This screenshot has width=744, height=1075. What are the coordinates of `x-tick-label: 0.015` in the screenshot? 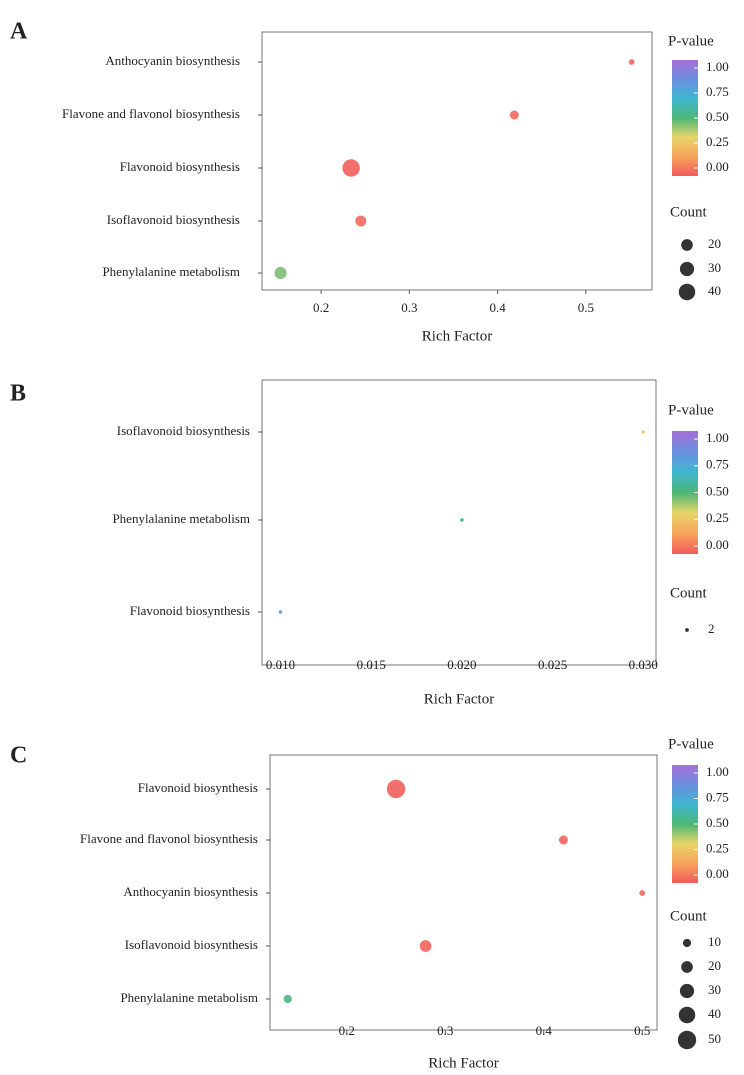 It's located at (371, 664).